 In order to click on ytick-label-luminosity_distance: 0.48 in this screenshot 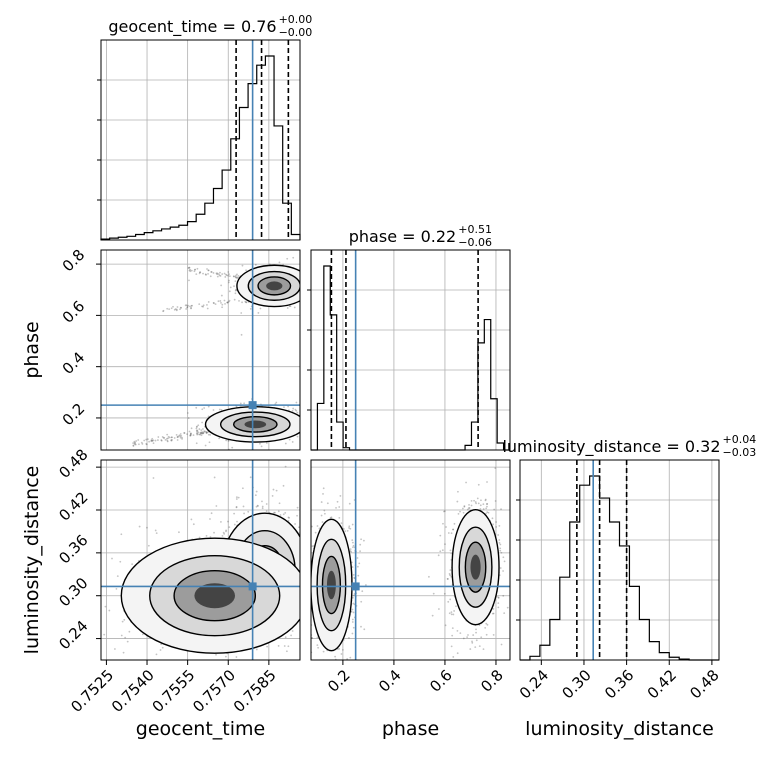, I will do `click(73, 463)`.